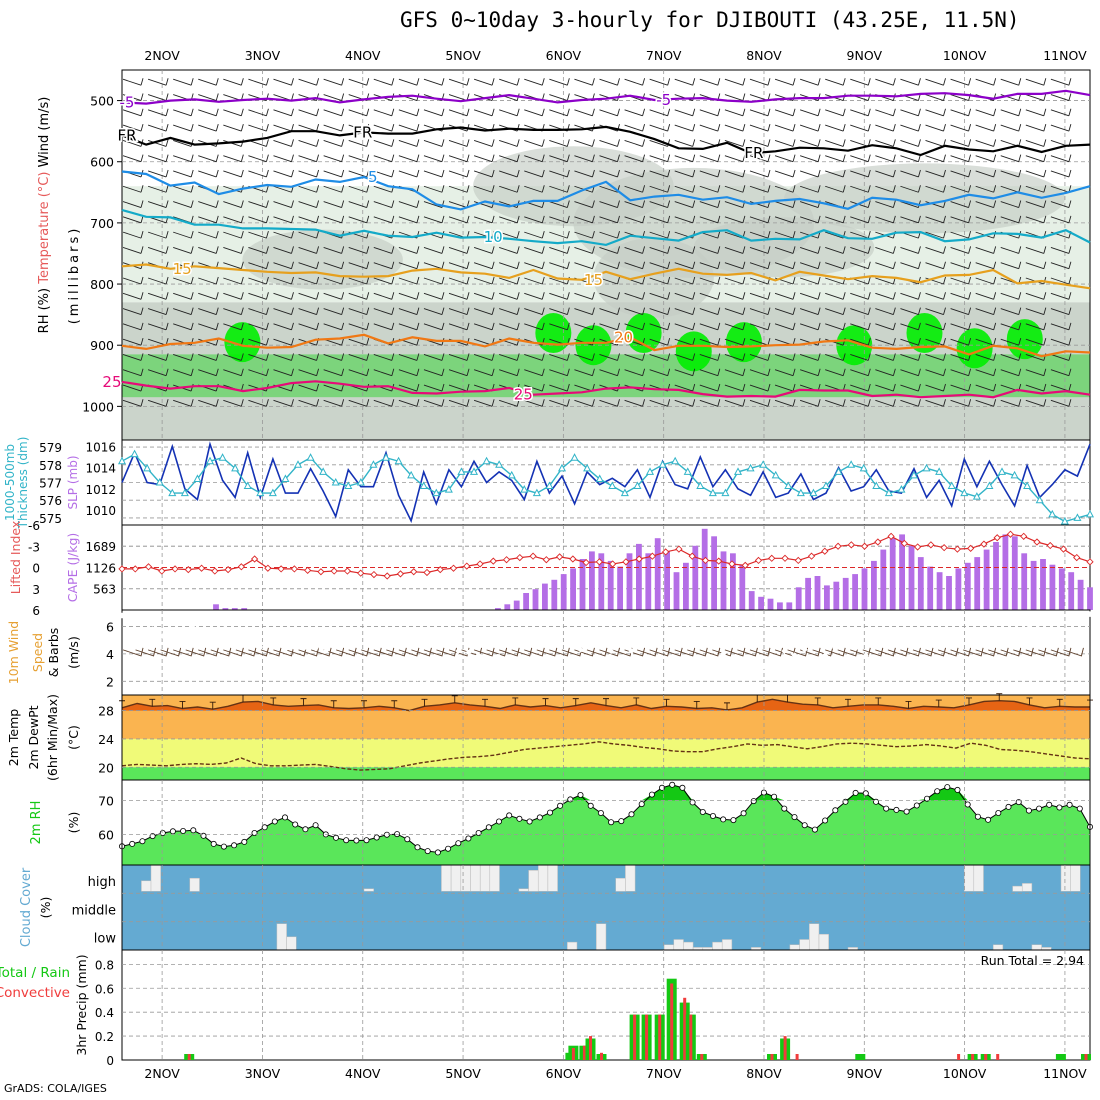  What do you see at coordinates (35, 993) in the screenshot?
I see `precip-legend-convective: Convective` at bounding box center [35, 993].